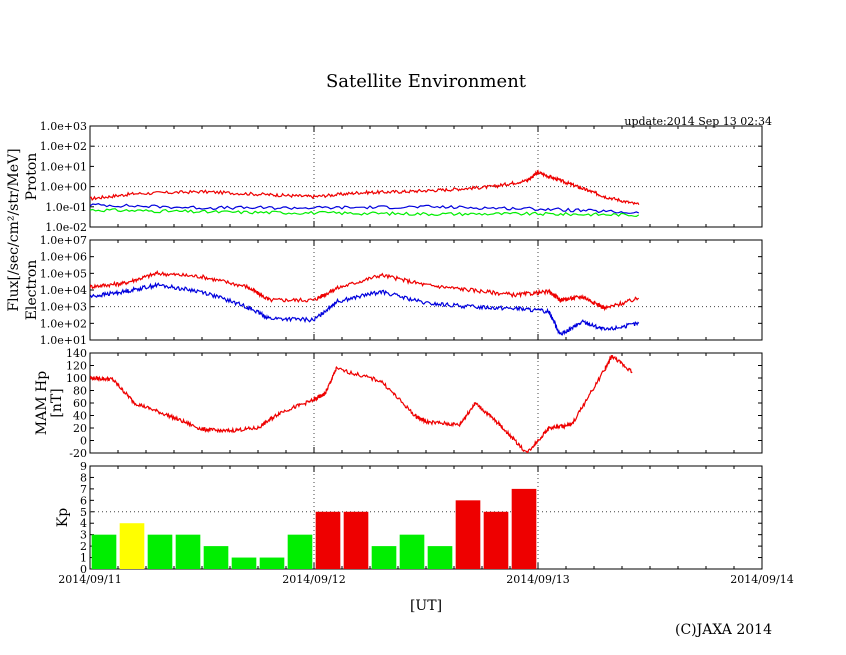 The image size is (846, 655). I want to click on kp-ytick-label: 4, so click(83, 523).